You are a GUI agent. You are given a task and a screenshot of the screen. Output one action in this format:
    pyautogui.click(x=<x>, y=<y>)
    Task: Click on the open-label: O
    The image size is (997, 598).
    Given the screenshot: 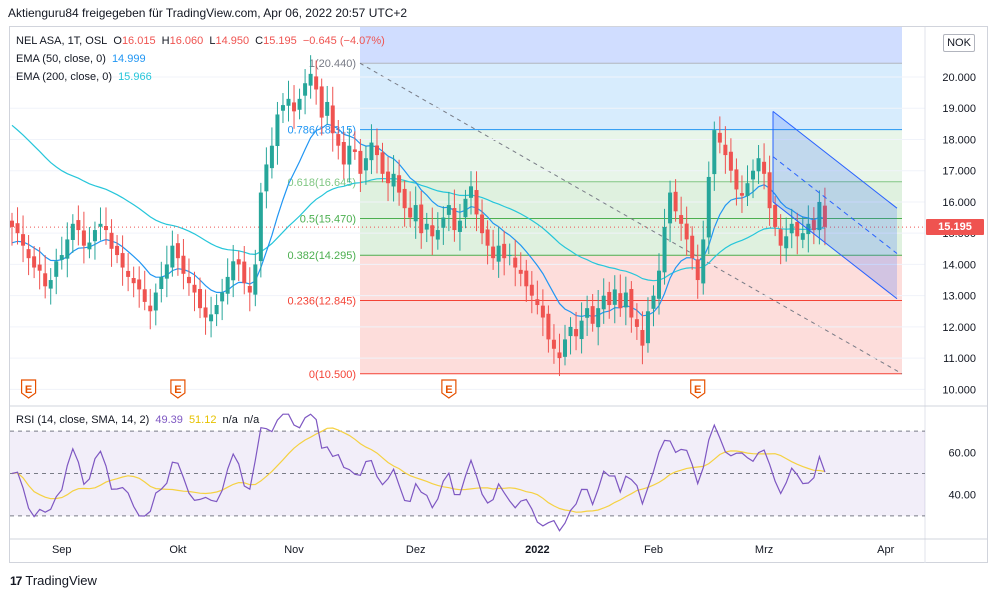 What is the action you would take?
    pyautogui.click(x=117, y=41)
    